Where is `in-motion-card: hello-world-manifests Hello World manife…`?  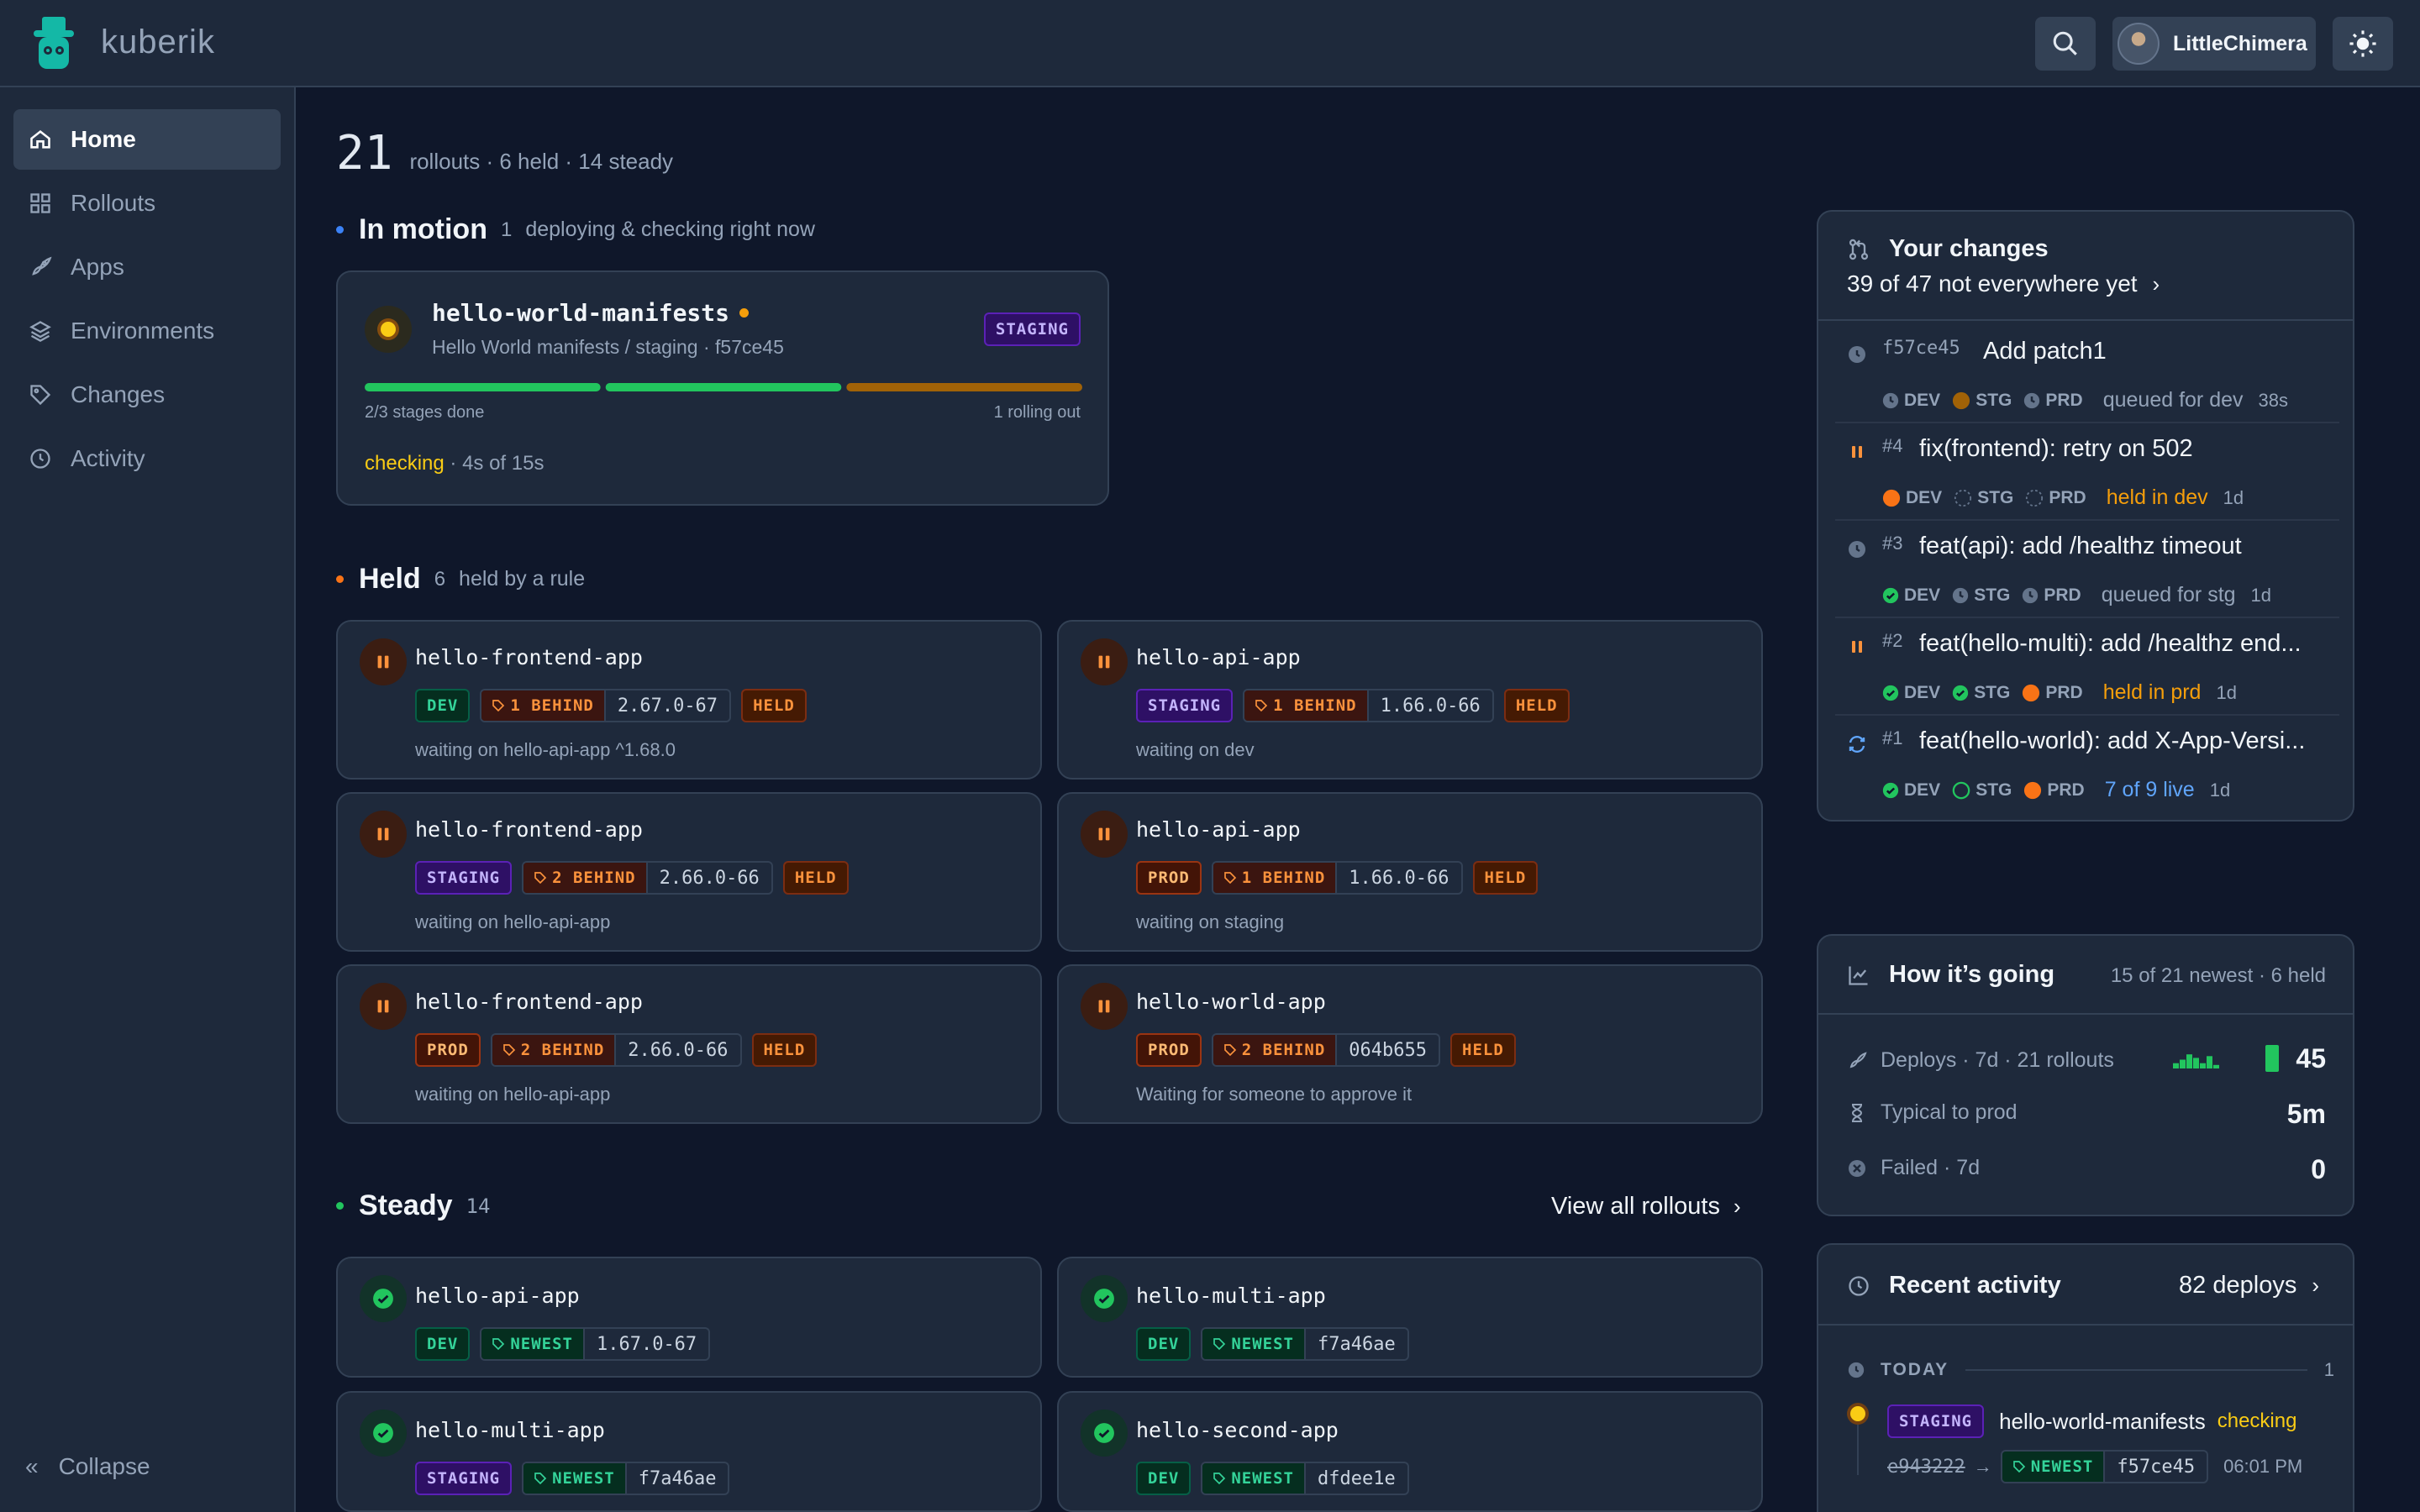
in-motion-card: hello-world-manifests Hello World manife… is located at coordinates (722, 388).